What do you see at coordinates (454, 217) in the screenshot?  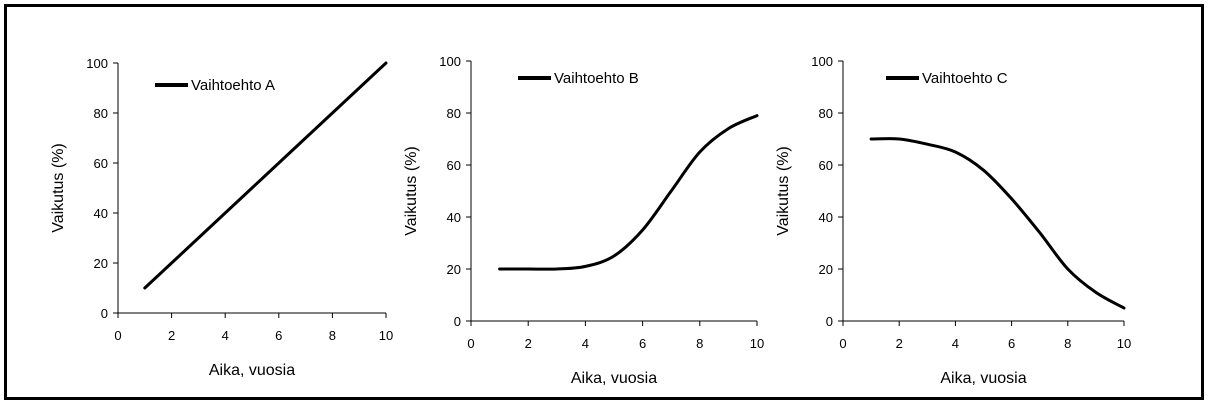 I see `chart-2-y-tick-label: 40` at bounding box center [454, 217].